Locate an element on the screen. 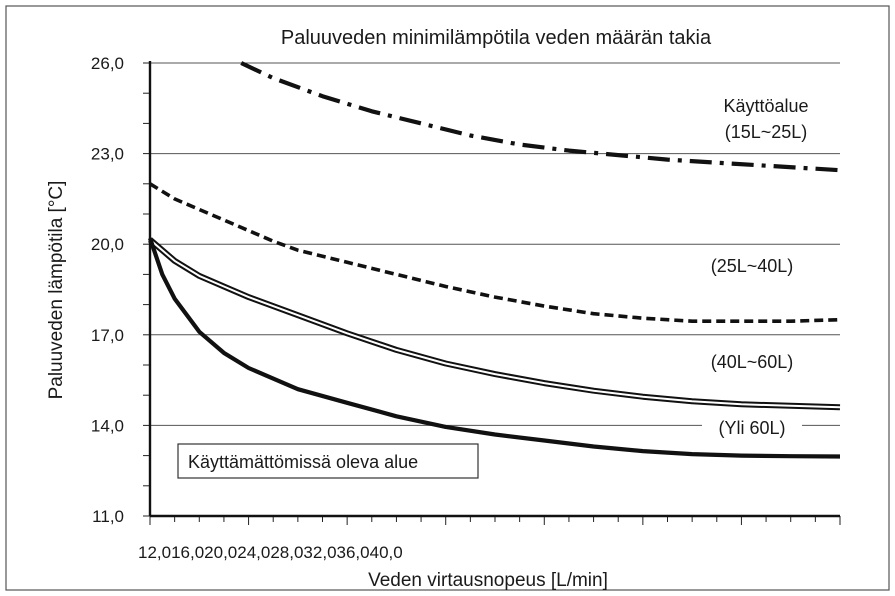 Image resolution: width=895 pixels, height=596 pixels. y-axis-label: Paluuveden lämpötila [°C] is located at coordinates (56, 290).